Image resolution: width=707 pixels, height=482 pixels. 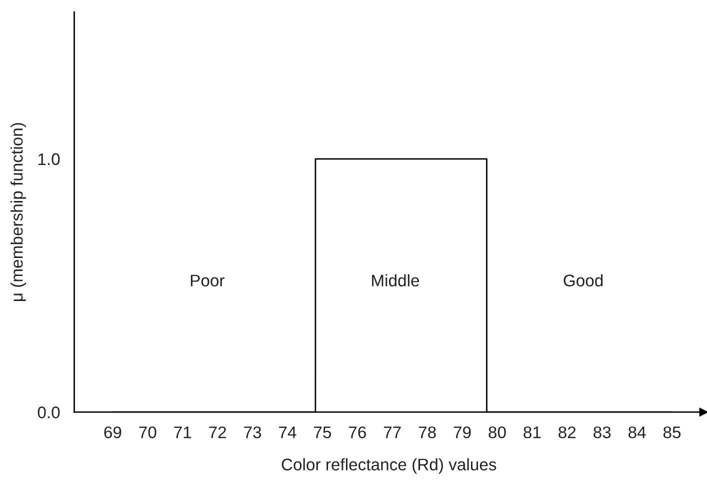 I want to click on annotation: Good, so click(x=583, y=280).